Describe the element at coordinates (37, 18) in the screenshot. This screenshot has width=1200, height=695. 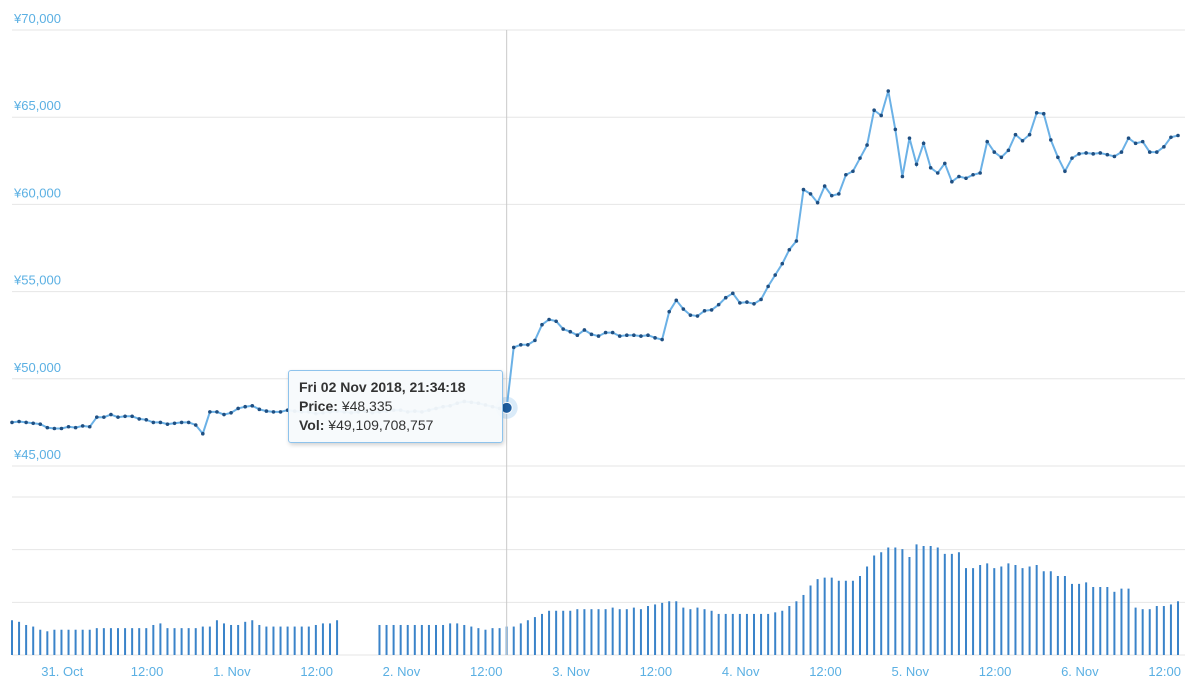
I see `y-tick-label: ¥70,000` at that location.